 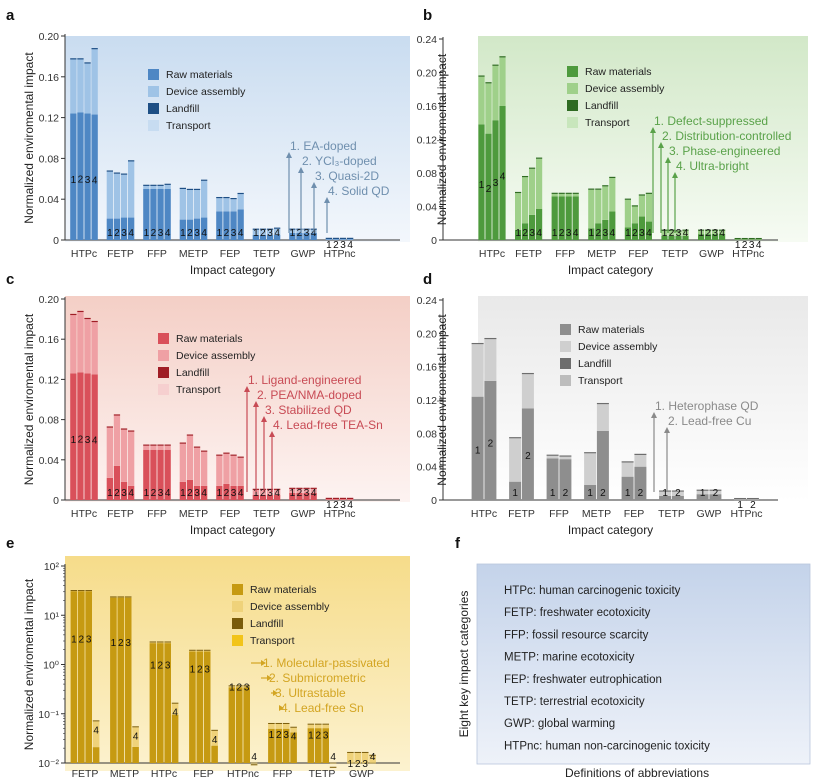 I want to click on annotation-label: 4. Ultra-bright, so click(x=712, y=166).